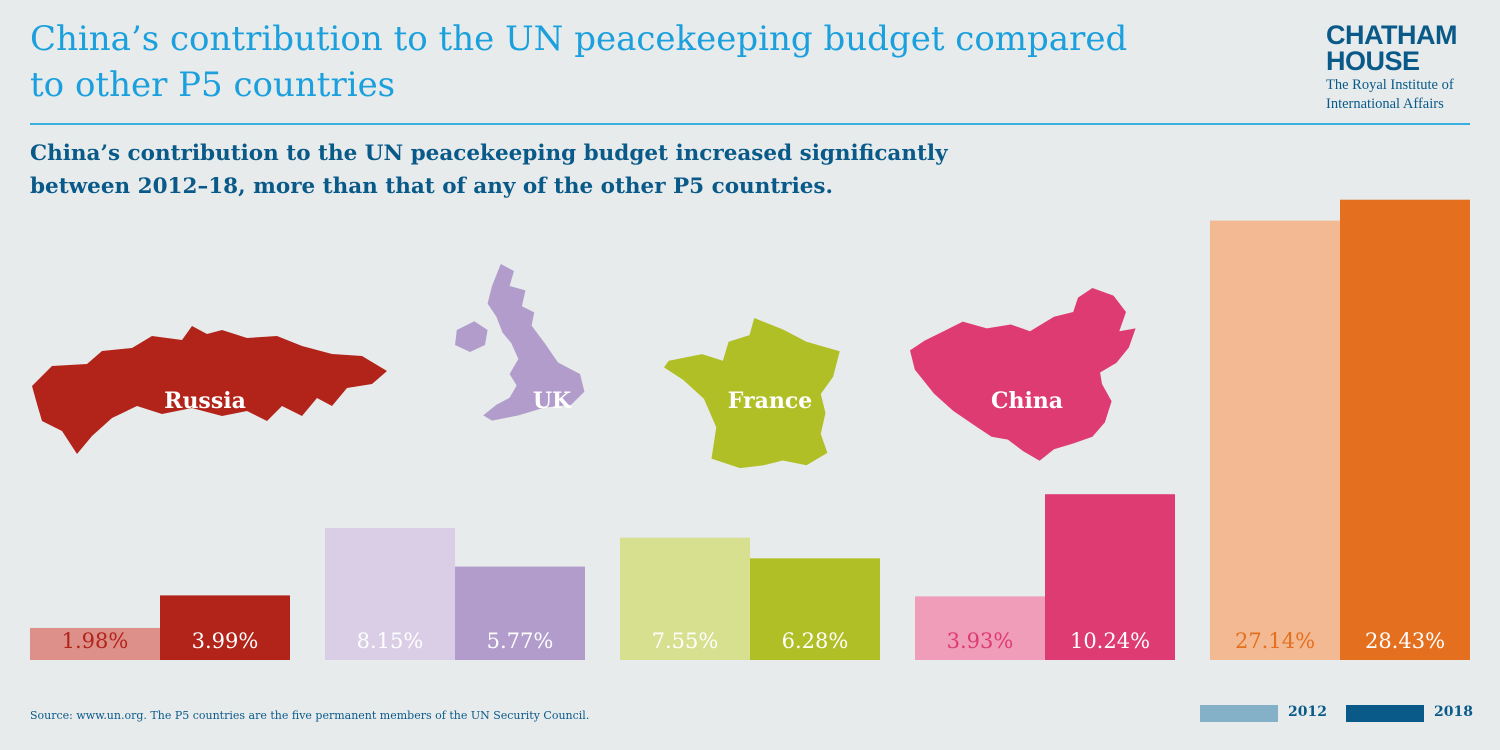  I want to click on uk-map-icon, so click(520, 342).